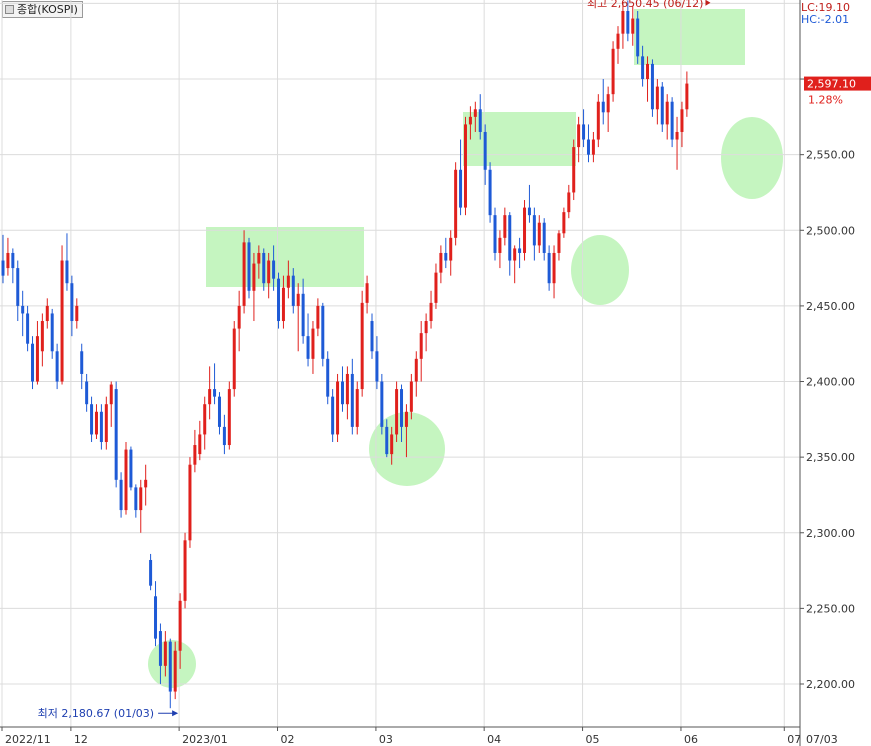 This screenshot has width=871, height=746. What do you see at coordinates (494, 739) in the screenshot?
I see `x-tick-label: 04` at bounding box center [494, 739].